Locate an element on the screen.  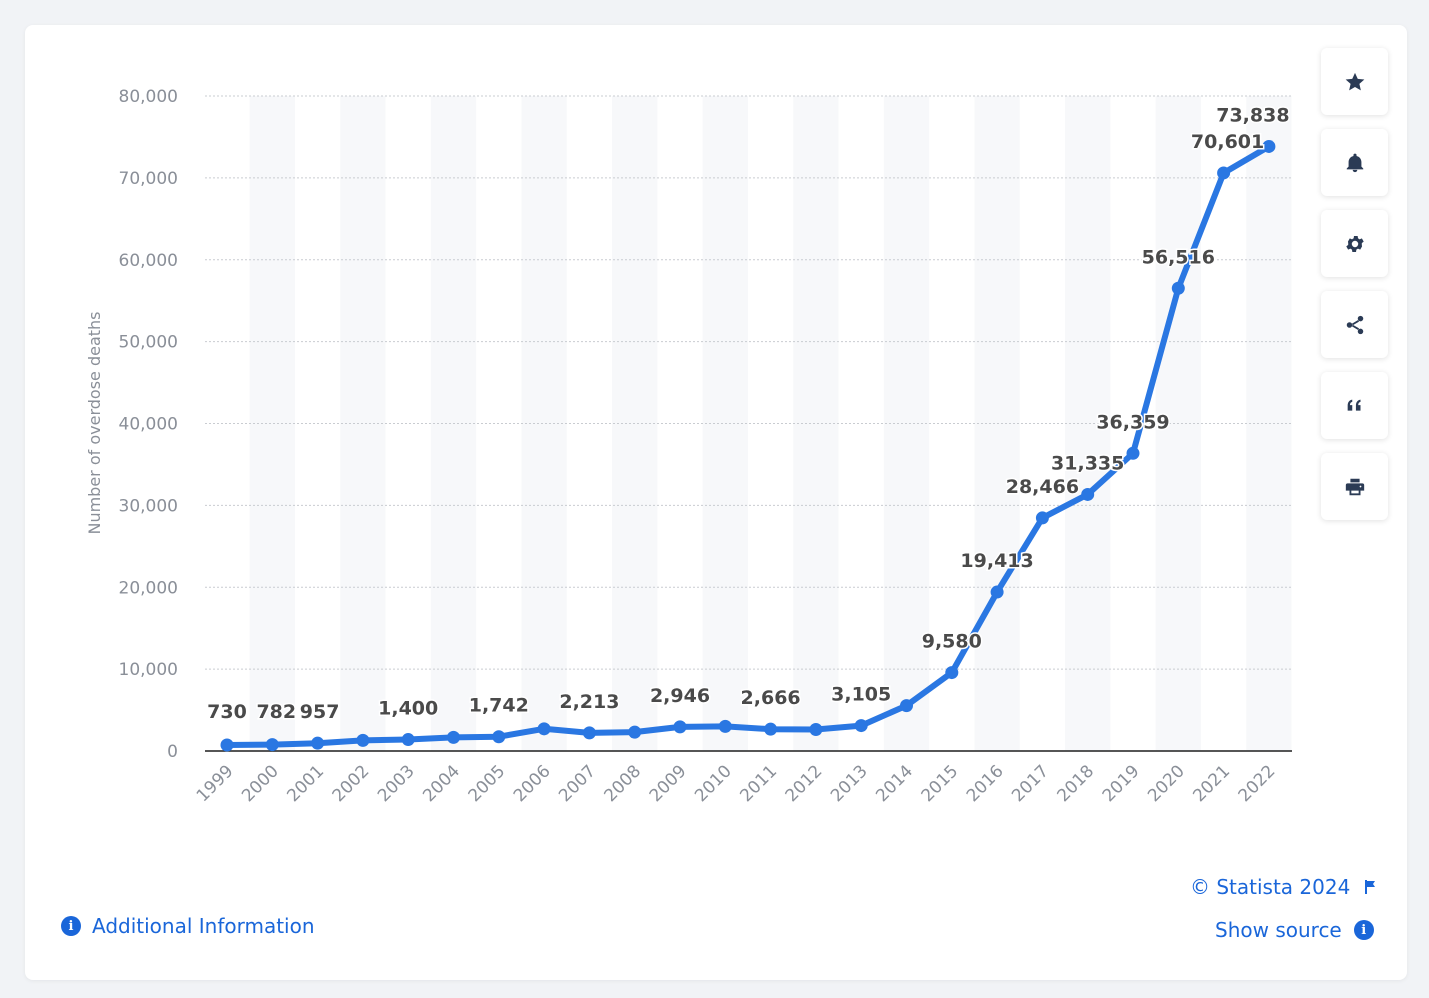
x-tick-label: 2006 is located at coordinates (532, 783).